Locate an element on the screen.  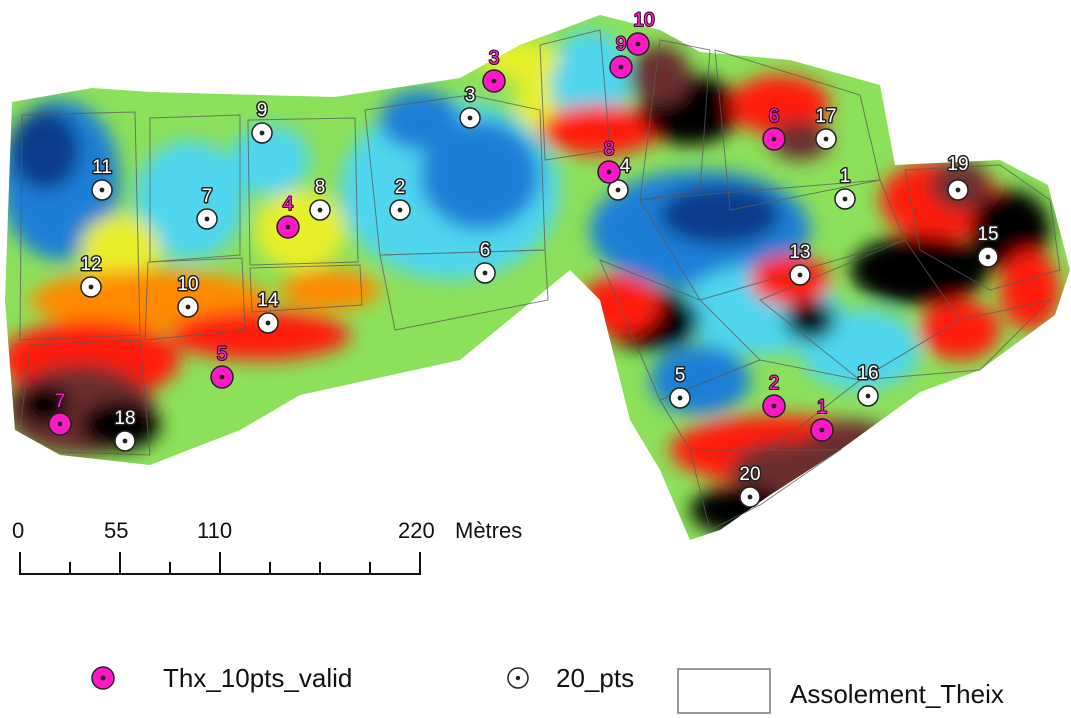
legend-parcel-symbol is located at coordinates (724, 691).